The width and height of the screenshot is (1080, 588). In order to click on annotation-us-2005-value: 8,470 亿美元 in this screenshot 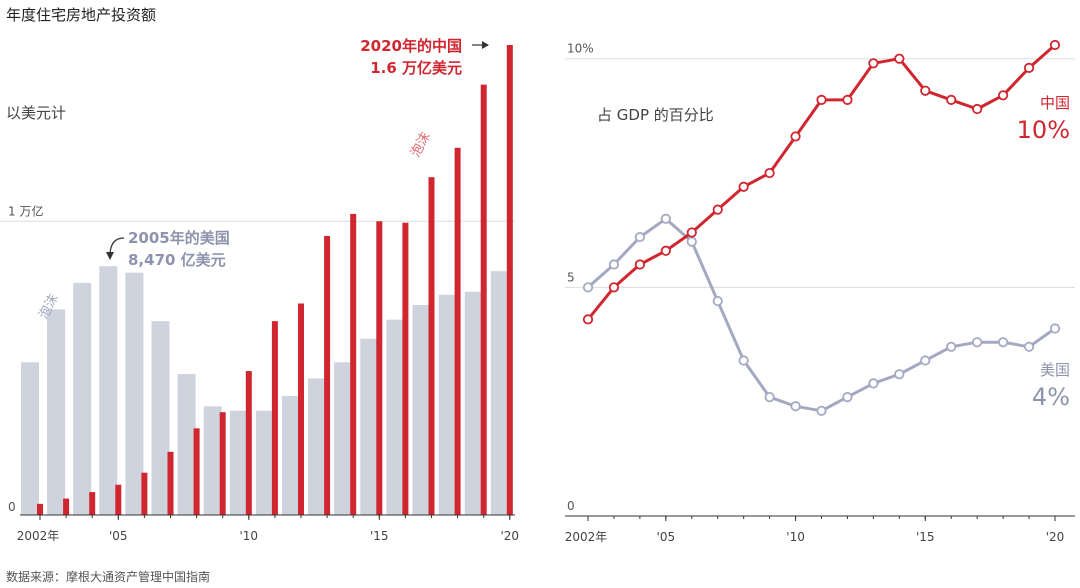, I will do `click(177, 260)`.